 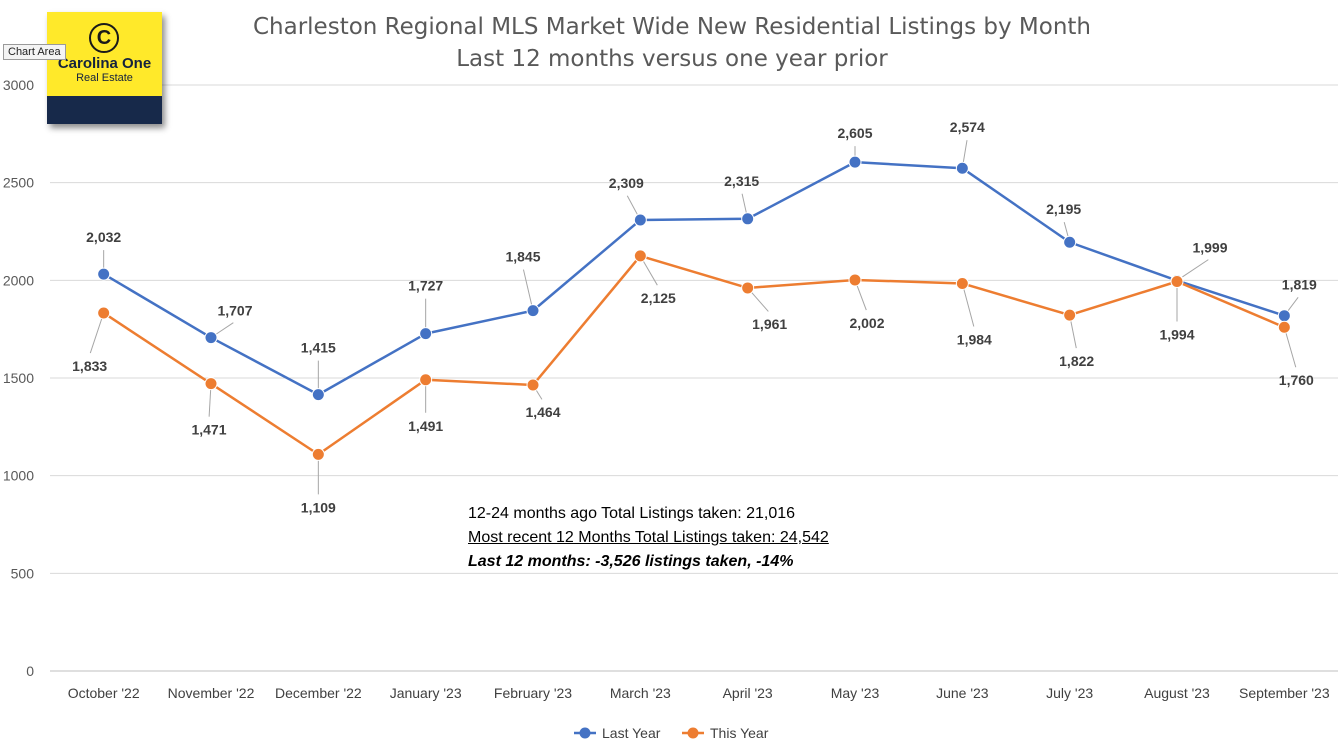 What do you see at coordinates (211, 693) in the screenshot?
I see `x-tick-label: November '22` at bounding box center [211, 693].